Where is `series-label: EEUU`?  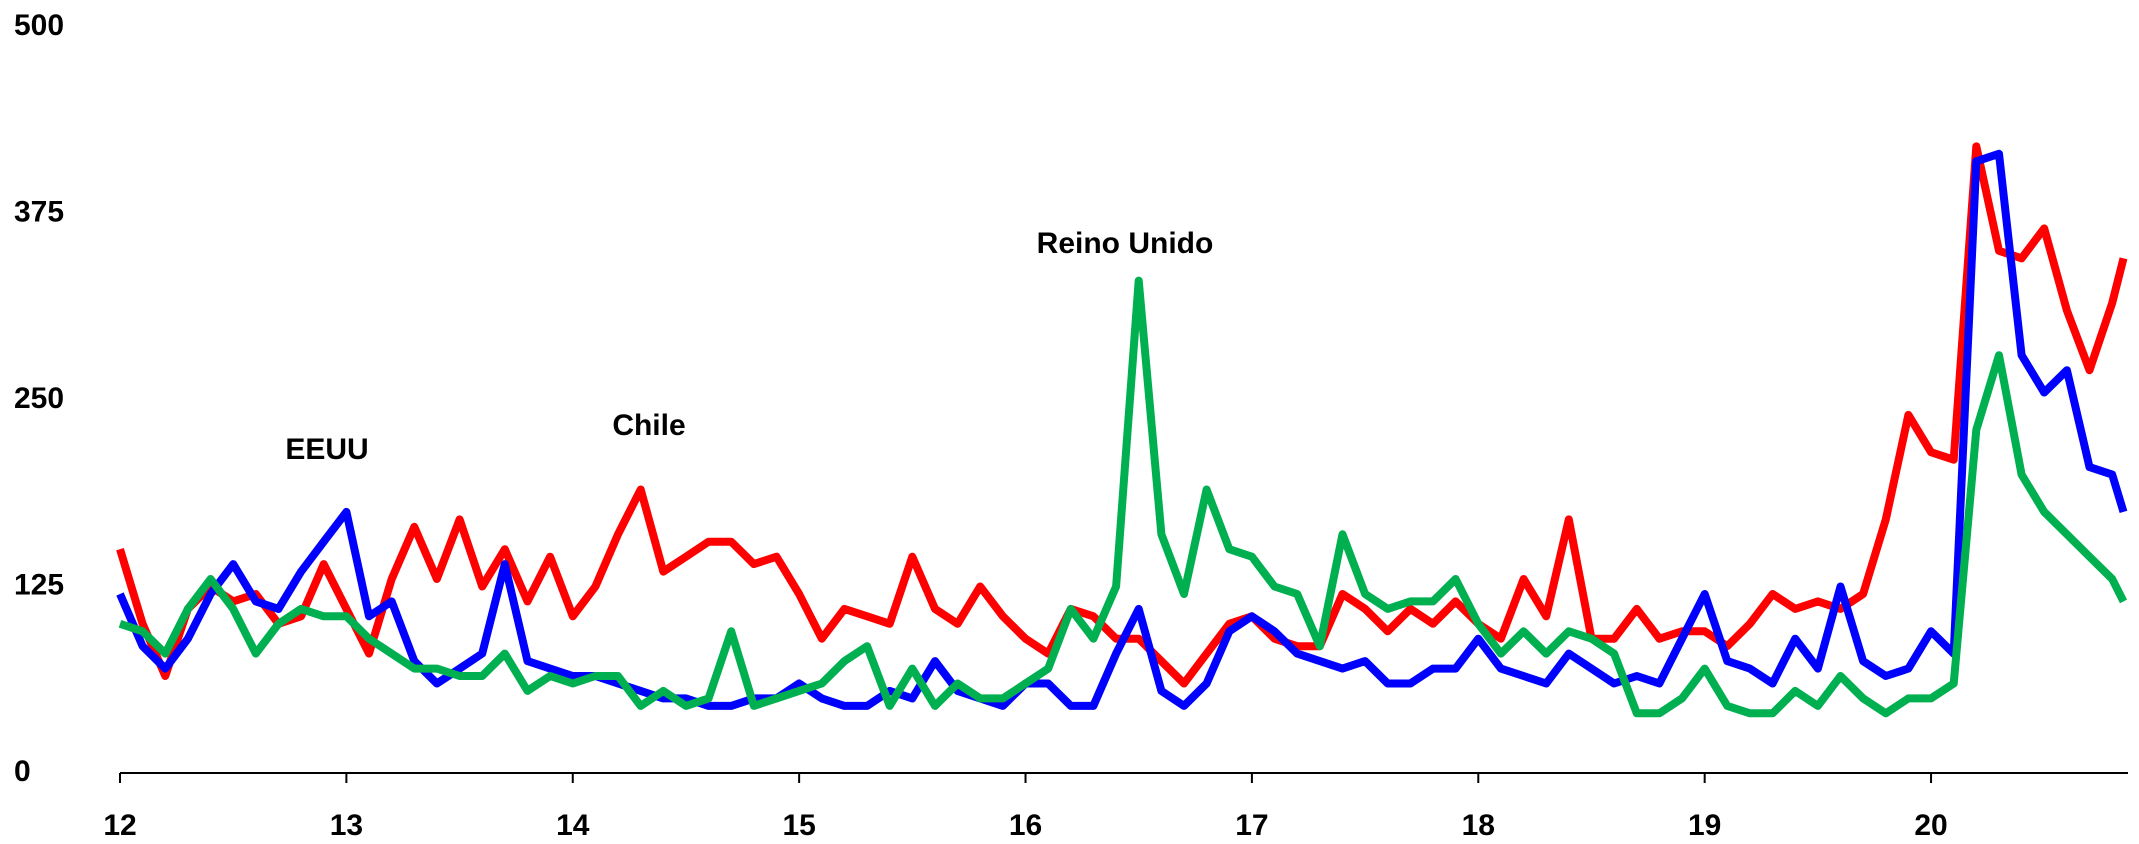 series-label: EEUU is located at coordinates (326, 449).